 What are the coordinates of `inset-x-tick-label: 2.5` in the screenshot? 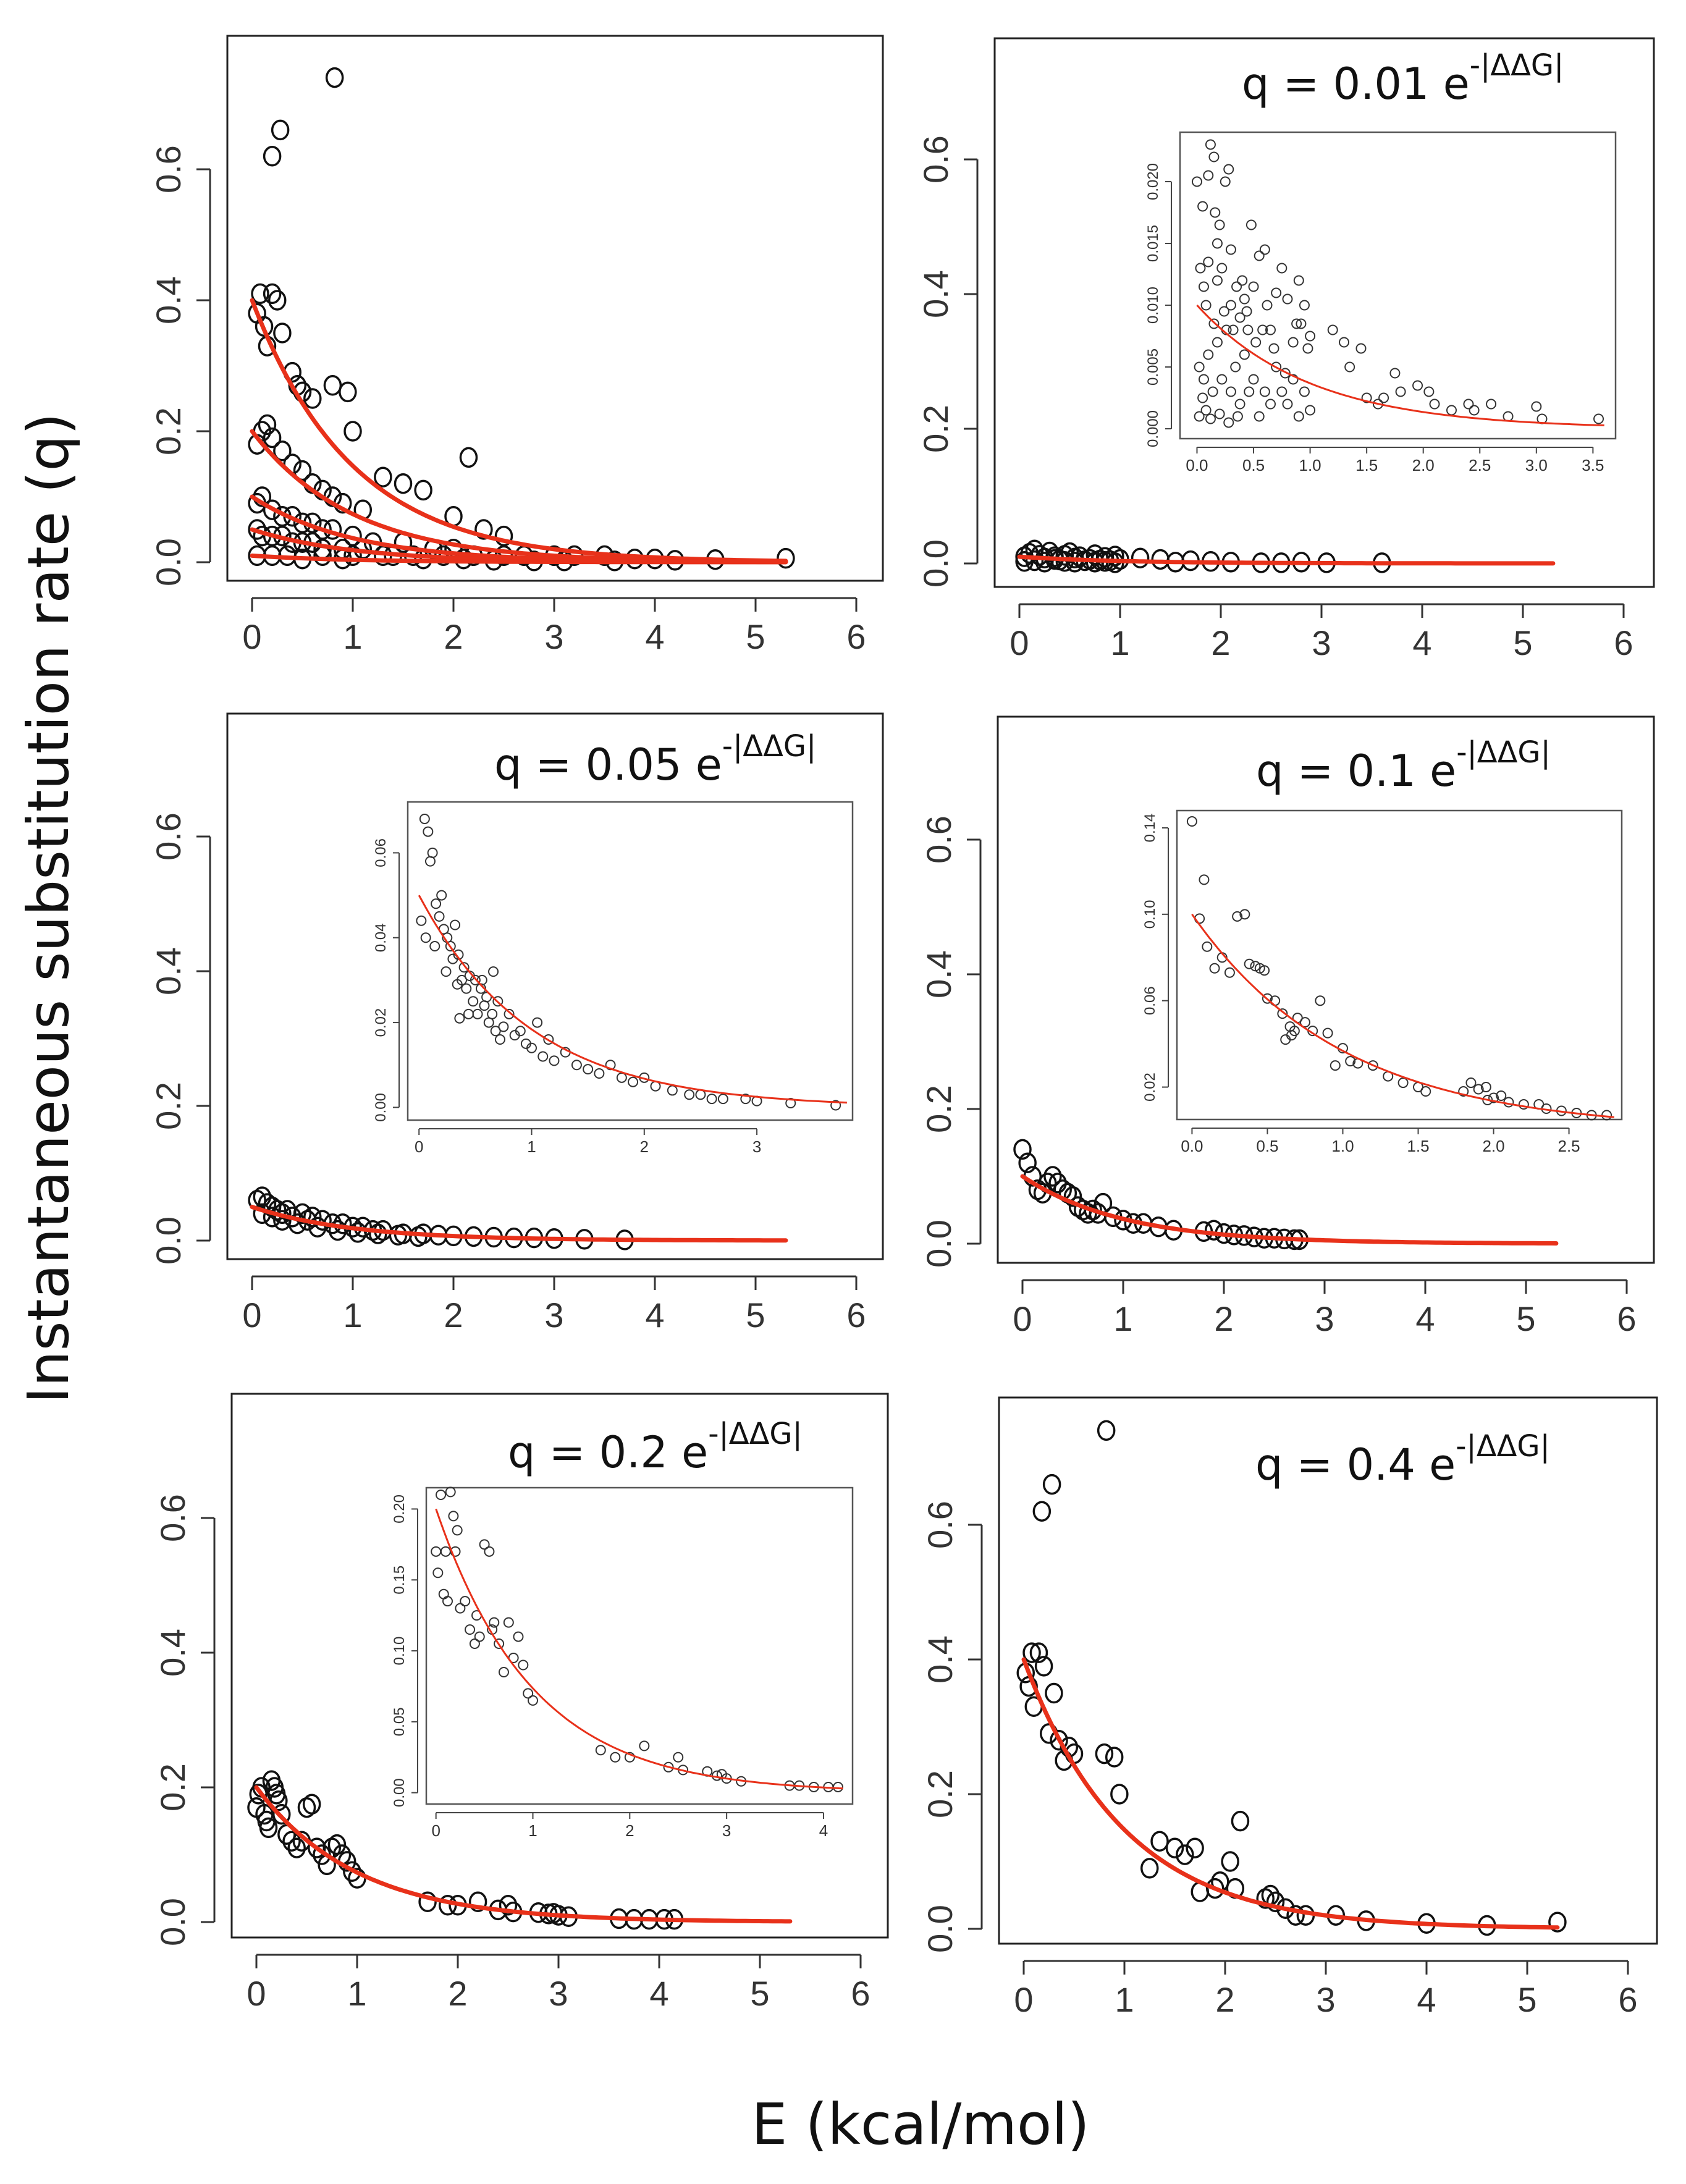 It's located at (1568, 1146).